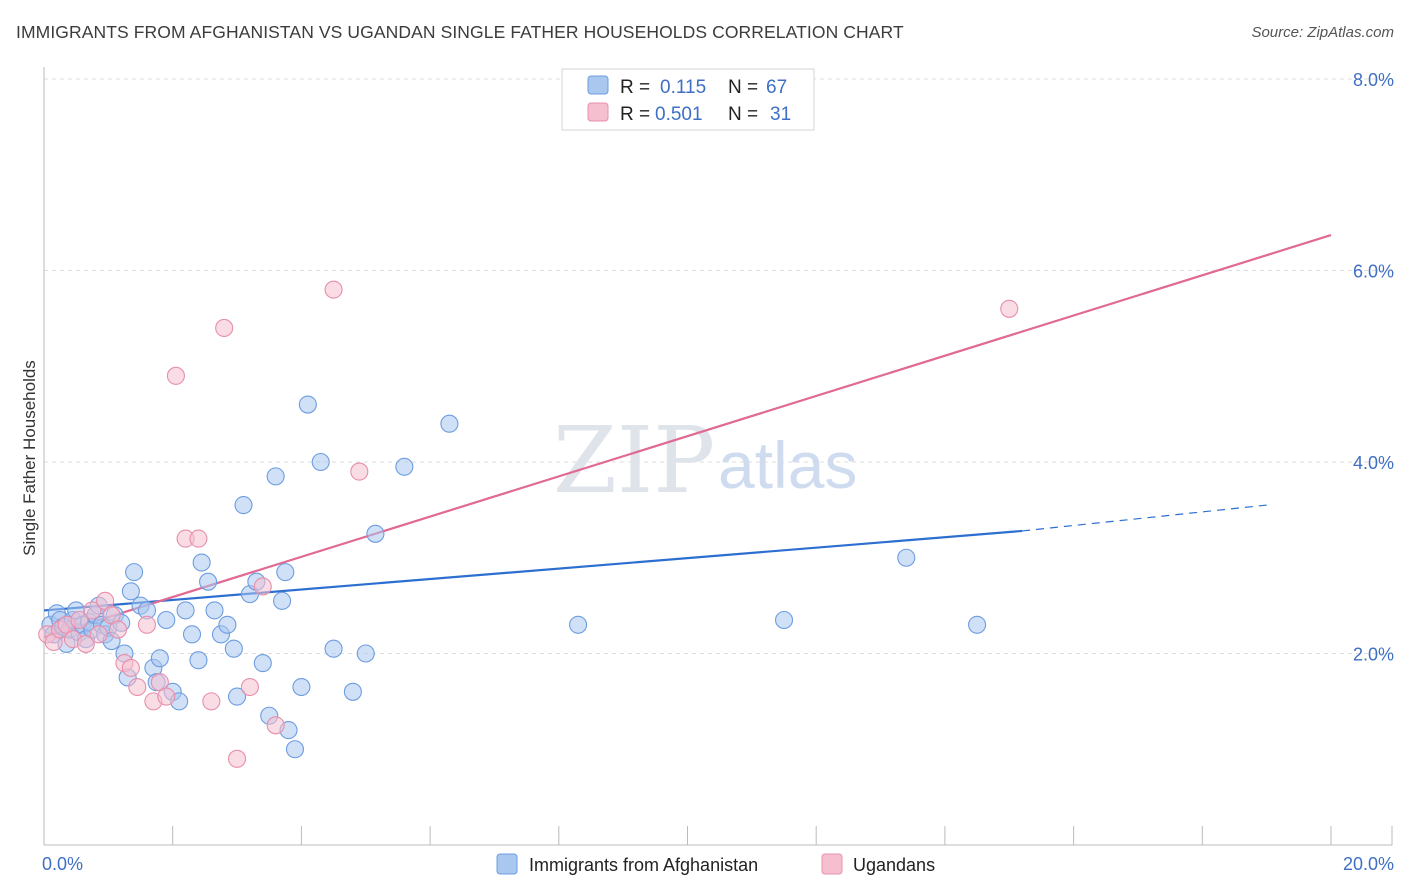 The width and height of the screenshot is (1406, 892). What do you see at coordinates (1144, 518) in the screenshot?
I see `trend-line-extension-blue` at bounding box center [1144, 518].